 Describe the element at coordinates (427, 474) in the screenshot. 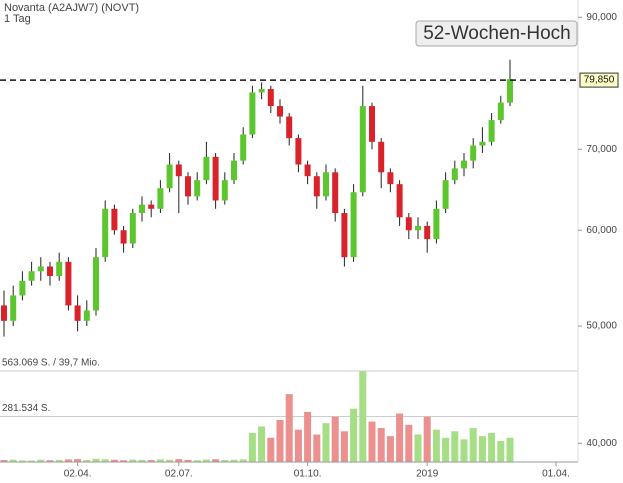

I see `x-tick-label: 2019` at that location.